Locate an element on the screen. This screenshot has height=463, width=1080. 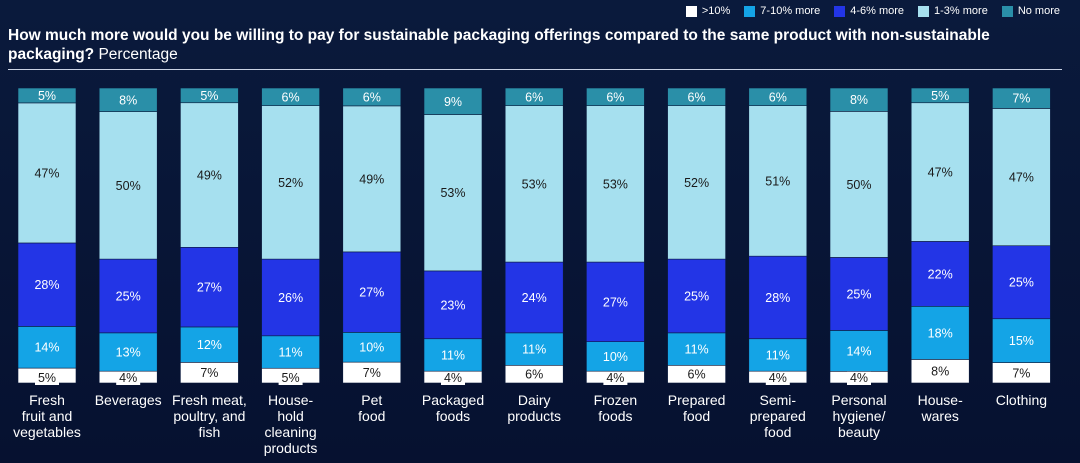
data-label: 51% is located at coordinates (777, 181).